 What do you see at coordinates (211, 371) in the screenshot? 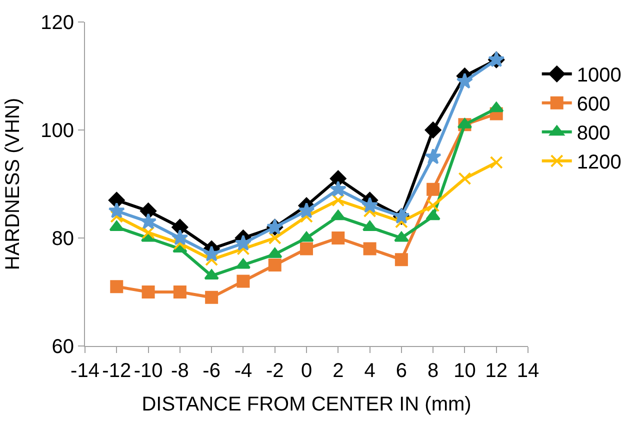
I see `x-tick-label: -6` at bounding box center [211, 371].